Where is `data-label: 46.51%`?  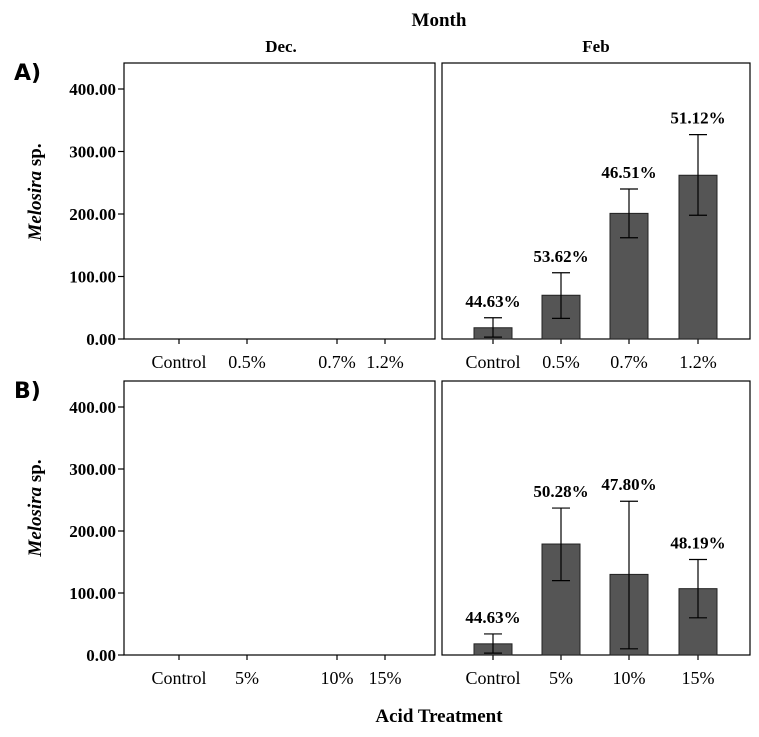 data-label: 46.51% is located at coordinates (628, 172).